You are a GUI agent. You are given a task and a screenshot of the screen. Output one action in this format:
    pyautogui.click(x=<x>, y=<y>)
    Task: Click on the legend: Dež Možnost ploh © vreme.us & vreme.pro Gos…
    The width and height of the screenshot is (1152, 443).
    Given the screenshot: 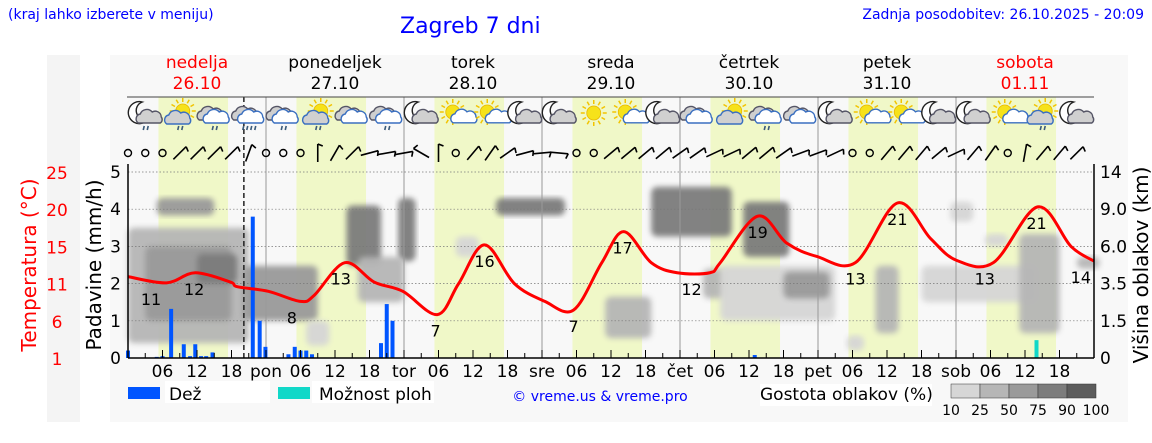 What is the action you would take?
    pyautogui.click(x=618, y=400)
    